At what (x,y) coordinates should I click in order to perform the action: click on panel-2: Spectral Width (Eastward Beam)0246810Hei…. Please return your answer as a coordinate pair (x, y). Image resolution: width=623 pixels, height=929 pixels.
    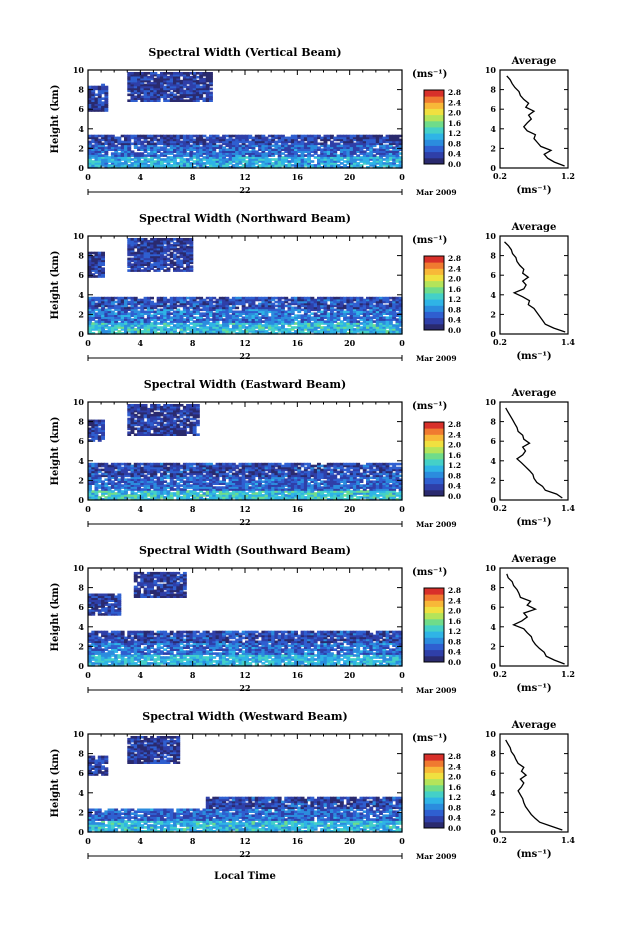
    Looking at the image, I should click on (312, 453).